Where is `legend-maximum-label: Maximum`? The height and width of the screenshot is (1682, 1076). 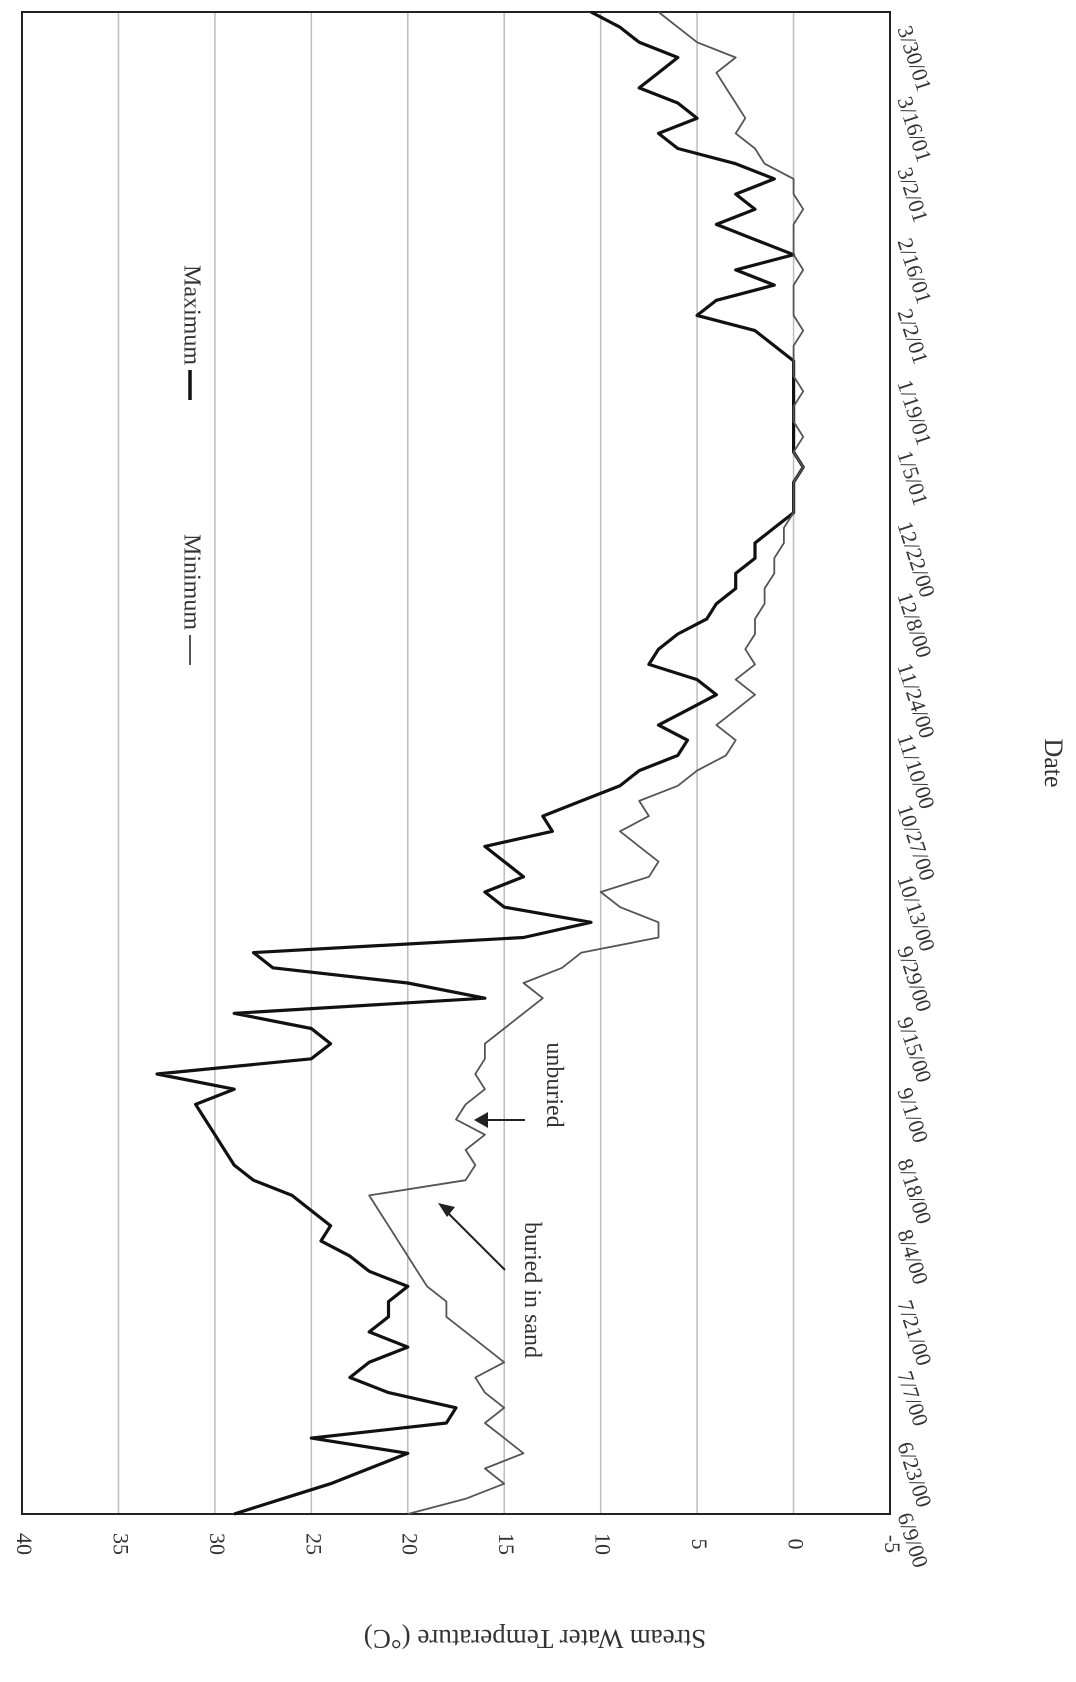
legend-maximum-label: Maximum is located at coordinates (191, 315).